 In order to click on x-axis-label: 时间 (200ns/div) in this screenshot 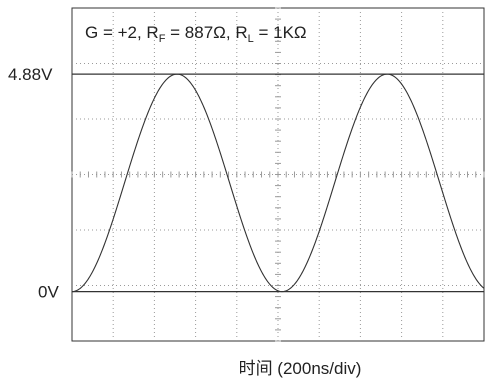, I will do `click(300, 368)`.